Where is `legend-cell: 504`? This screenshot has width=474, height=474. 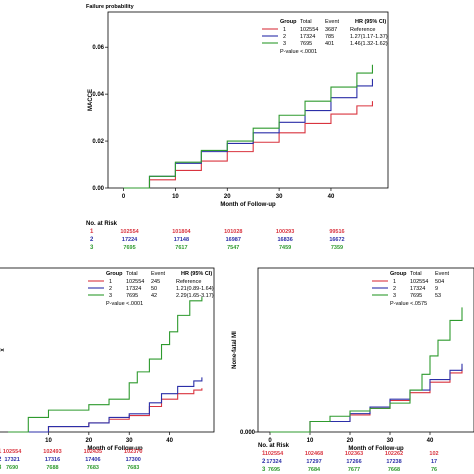 legend-cell: 504 is located at coordinates (439, 282).